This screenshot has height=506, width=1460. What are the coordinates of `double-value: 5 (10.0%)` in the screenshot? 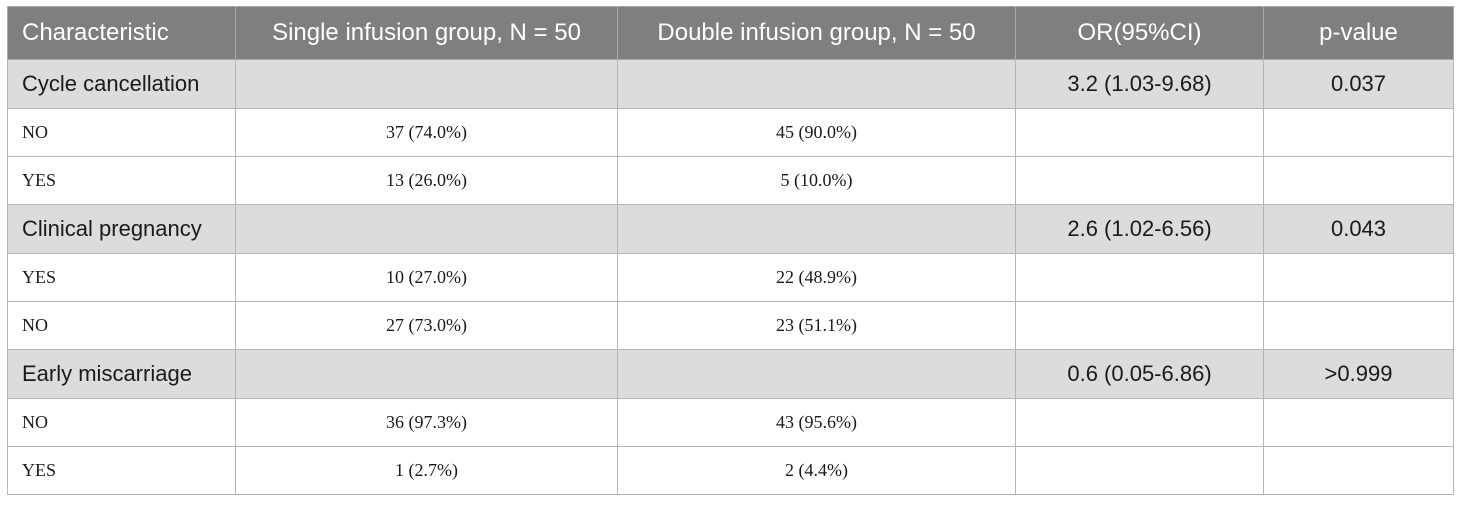 It's located at (816, 180).